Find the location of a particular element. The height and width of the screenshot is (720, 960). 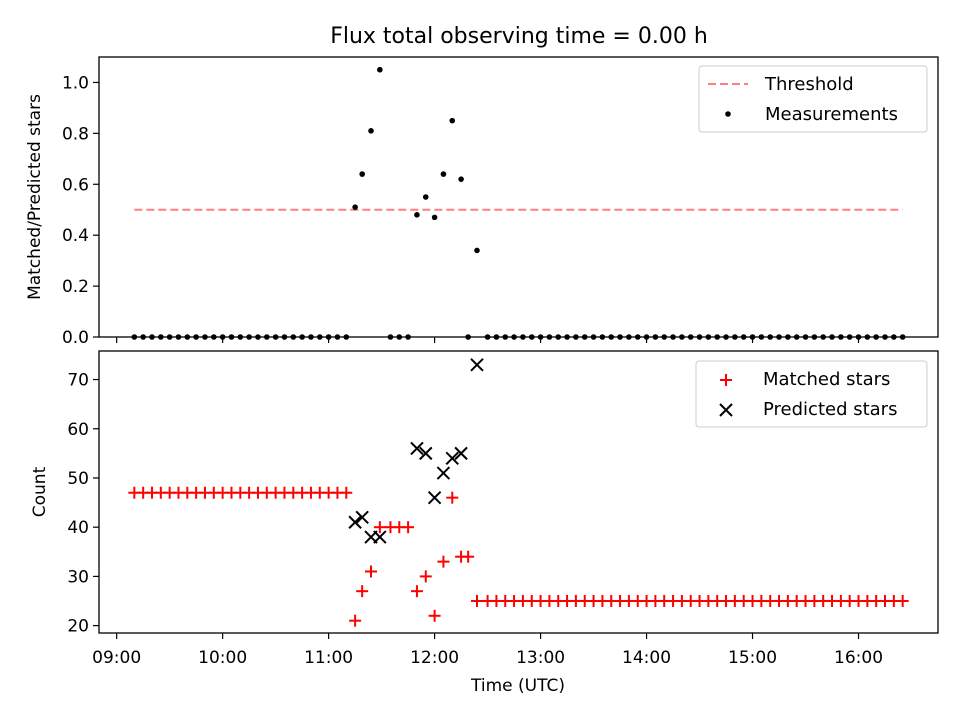

chart-title: Flux total observing time = 0.00 h is located at coordinates (519, 36).